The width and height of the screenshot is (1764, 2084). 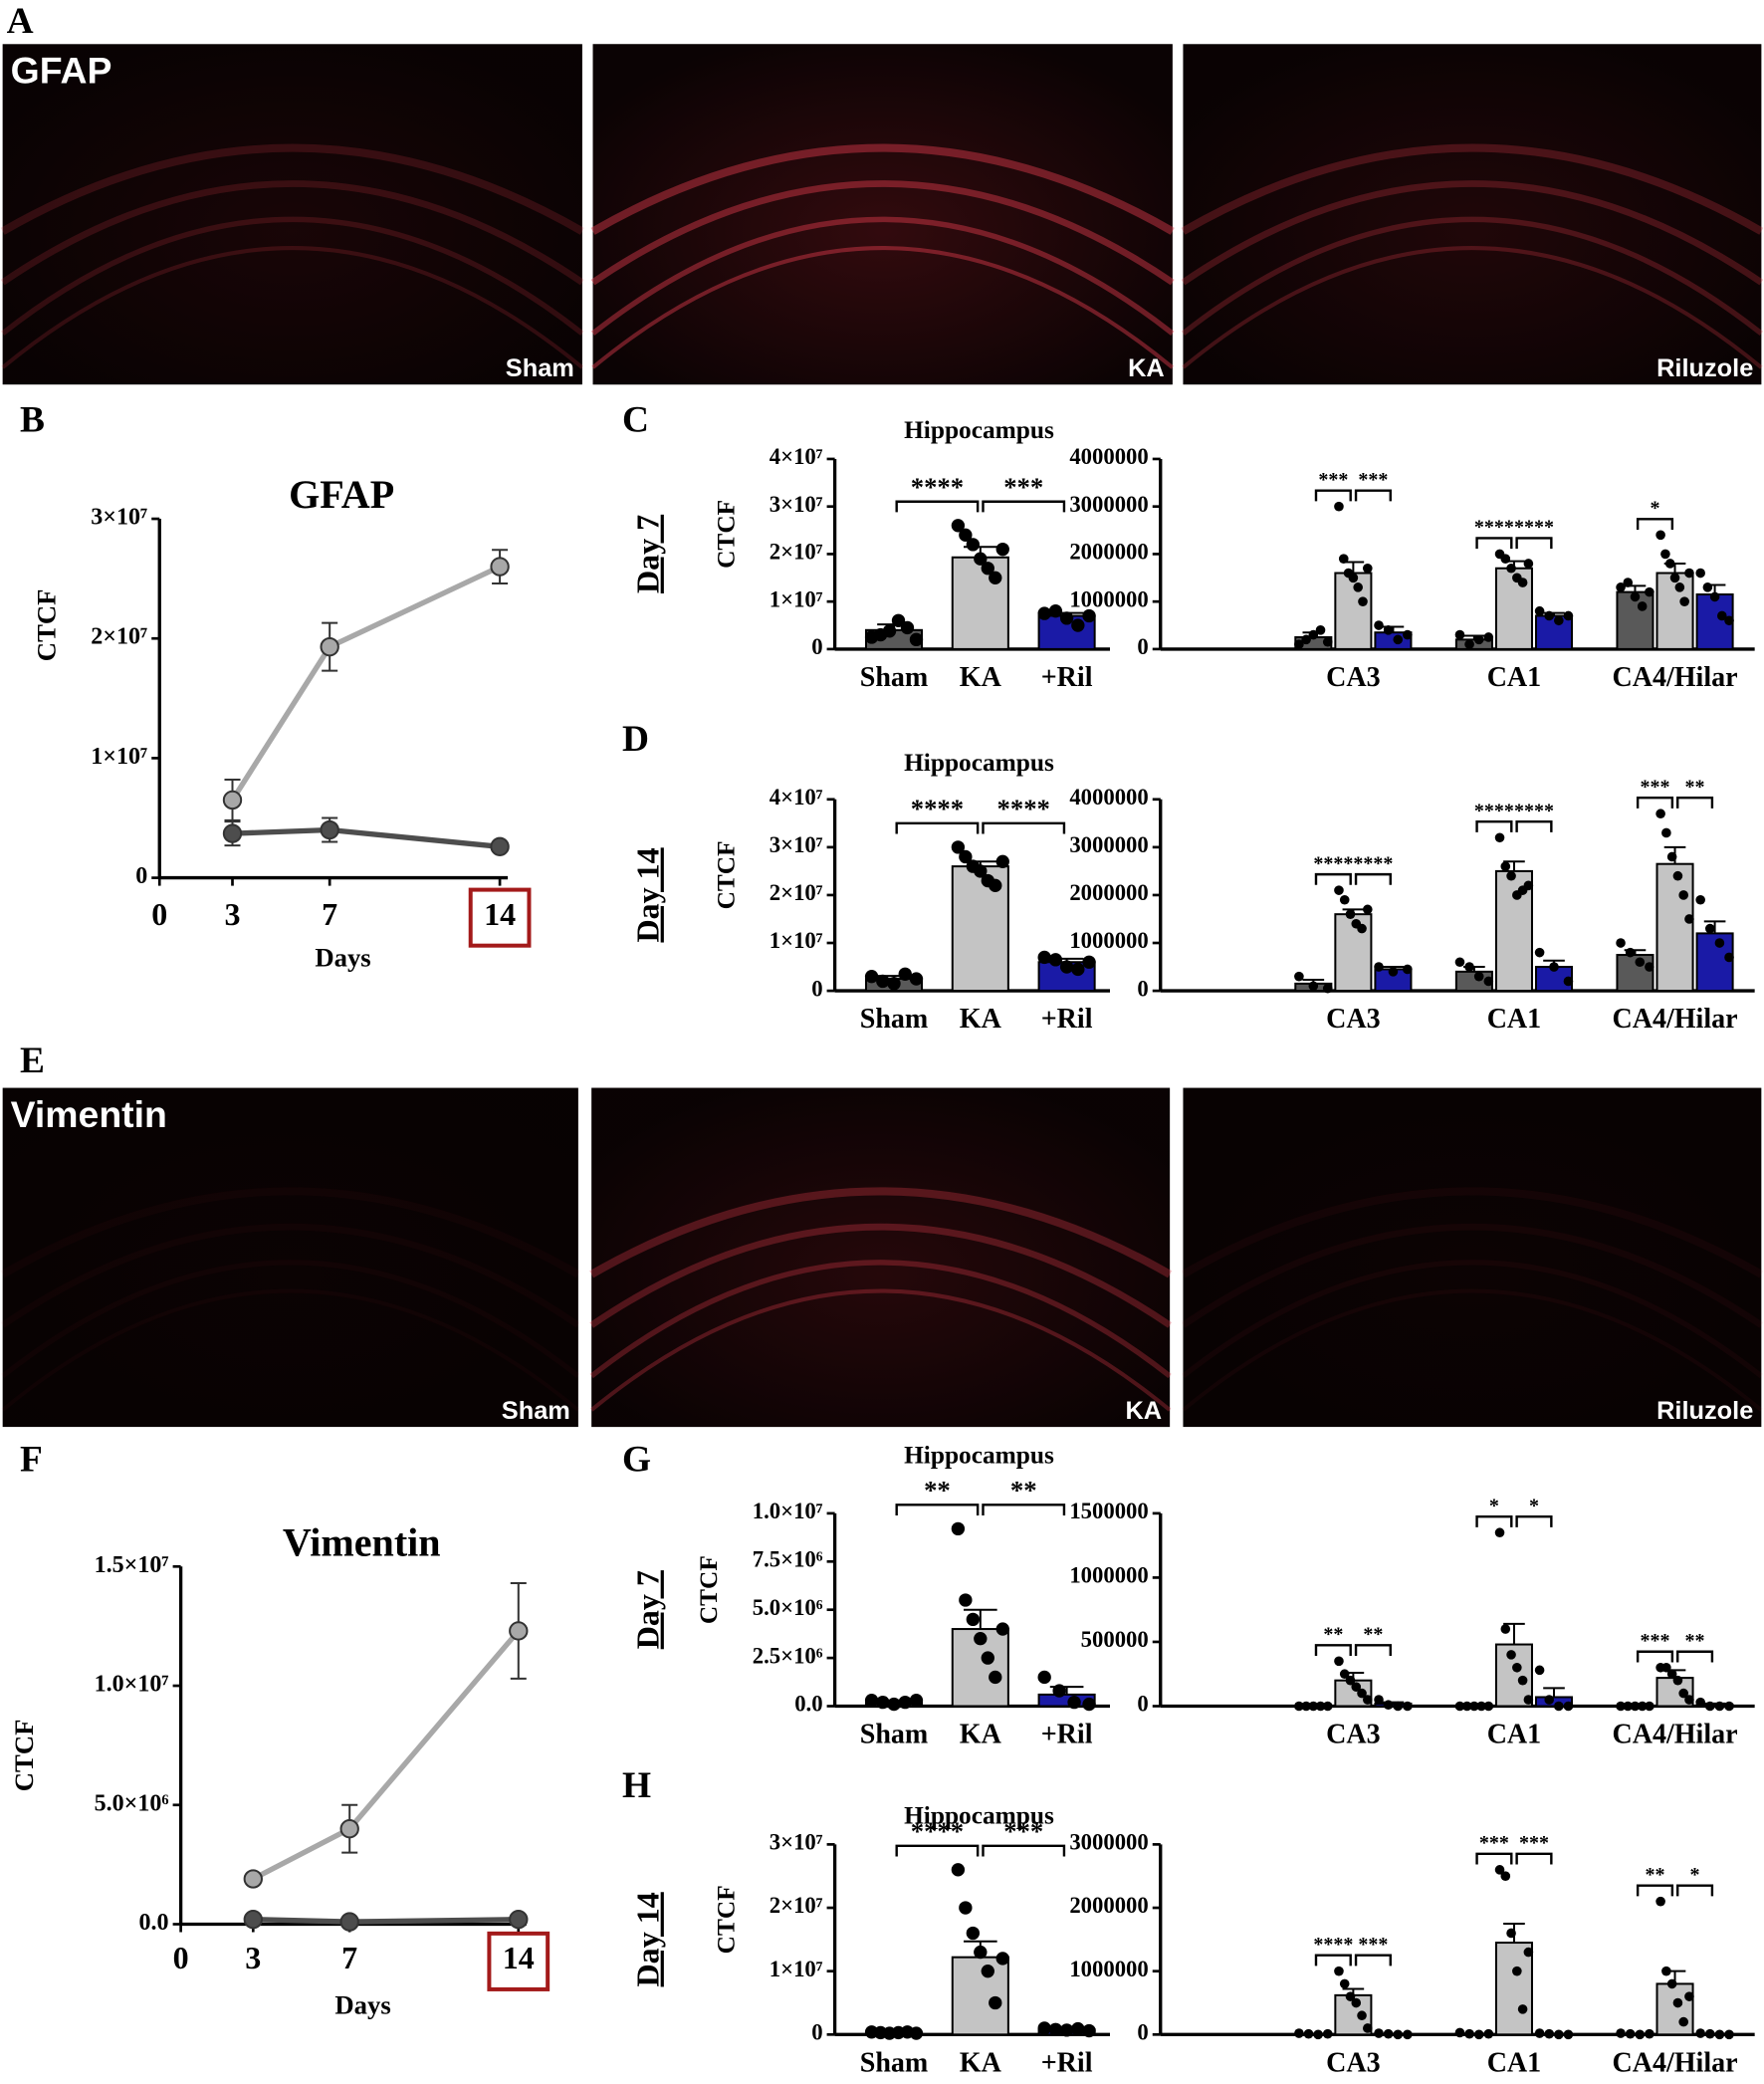 I want to click on y-tick-label: 2000000, so click(x=1108, y=892).